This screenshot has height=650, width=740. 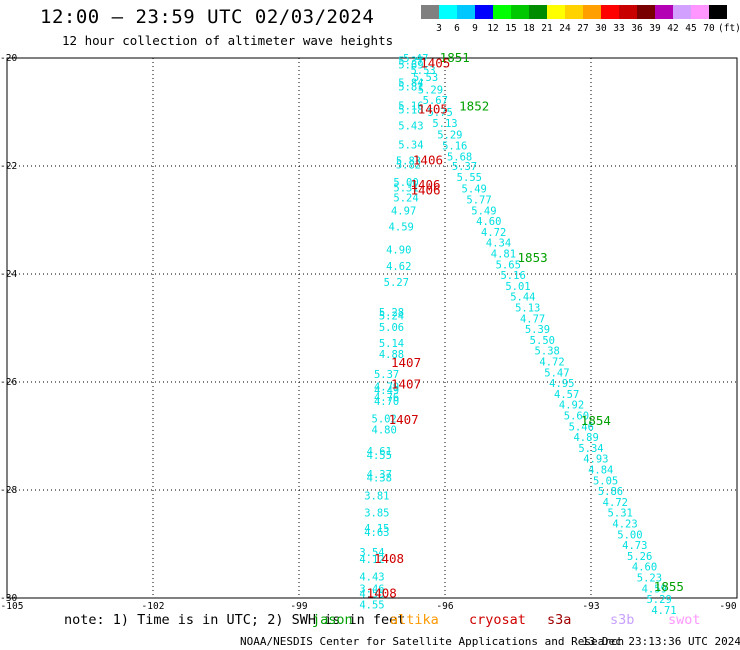 What do you see at coordinates (379, 475) in the screenshot?
I see `wave-height-value: 4.37` at bounding box center [379, 475].